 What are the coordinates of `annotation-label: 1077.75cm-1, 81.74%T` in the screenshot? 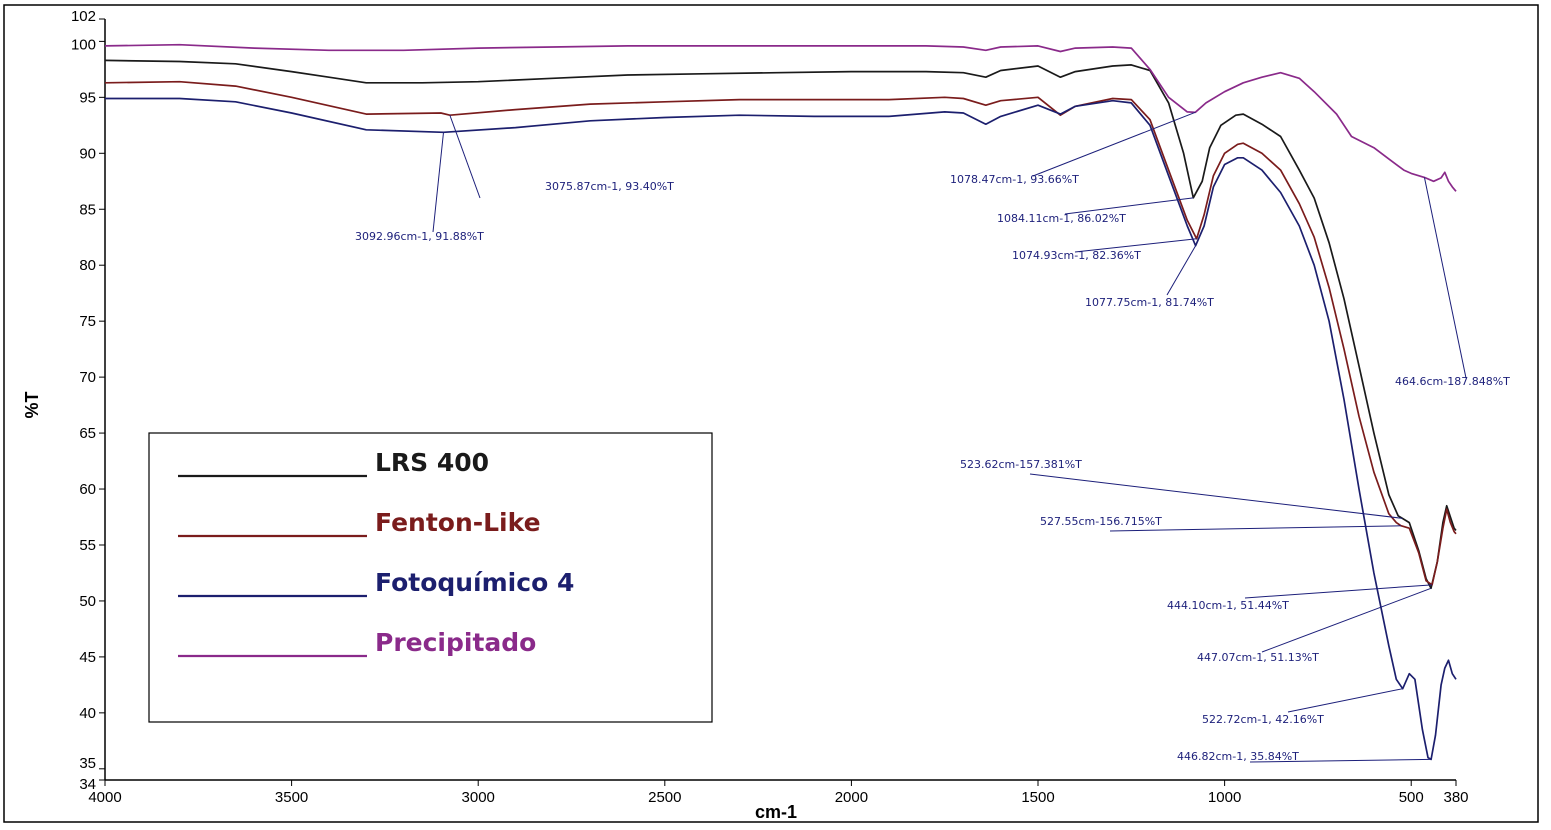 It's located at (1149, 302).